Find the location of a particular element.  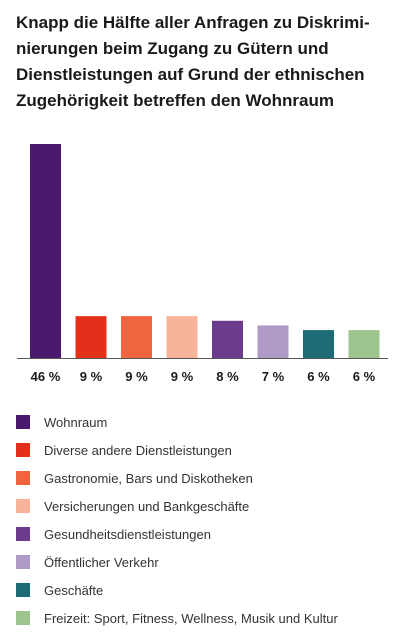

legend-label: Gesundheitsdienstleistungen is located at coordinates (127, 534).